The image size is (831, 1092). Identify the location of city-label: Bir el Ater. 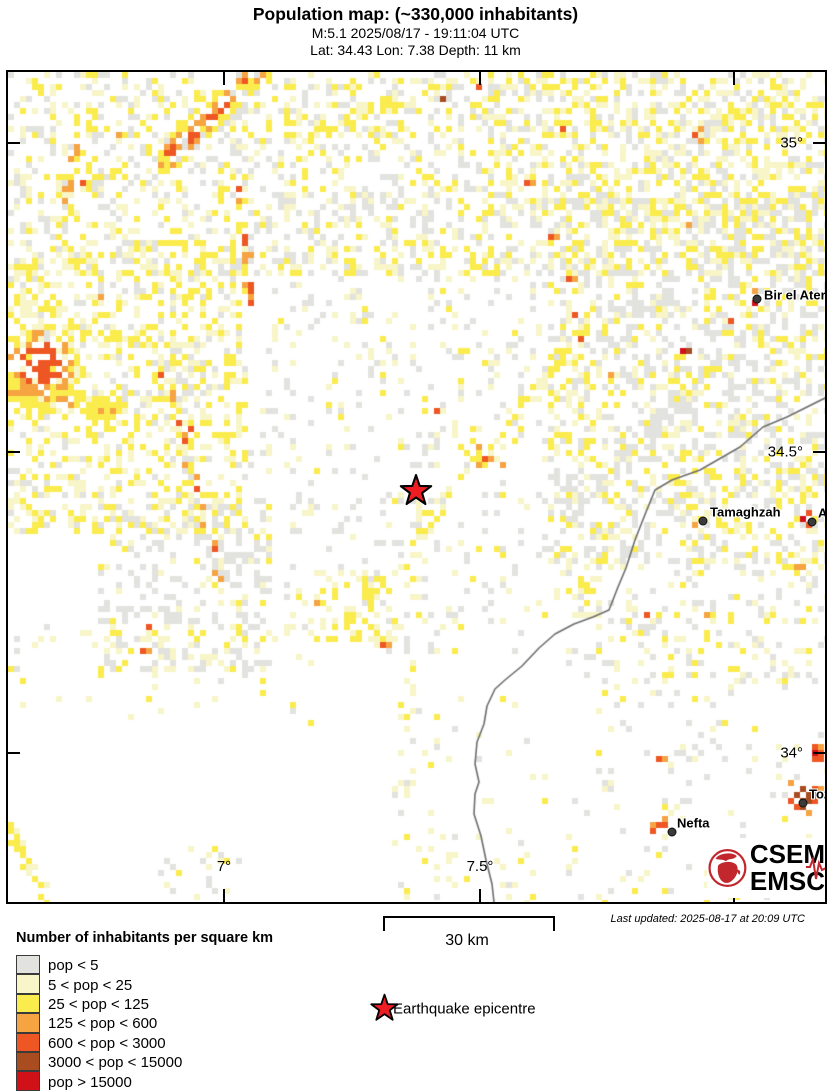
(795, 295).